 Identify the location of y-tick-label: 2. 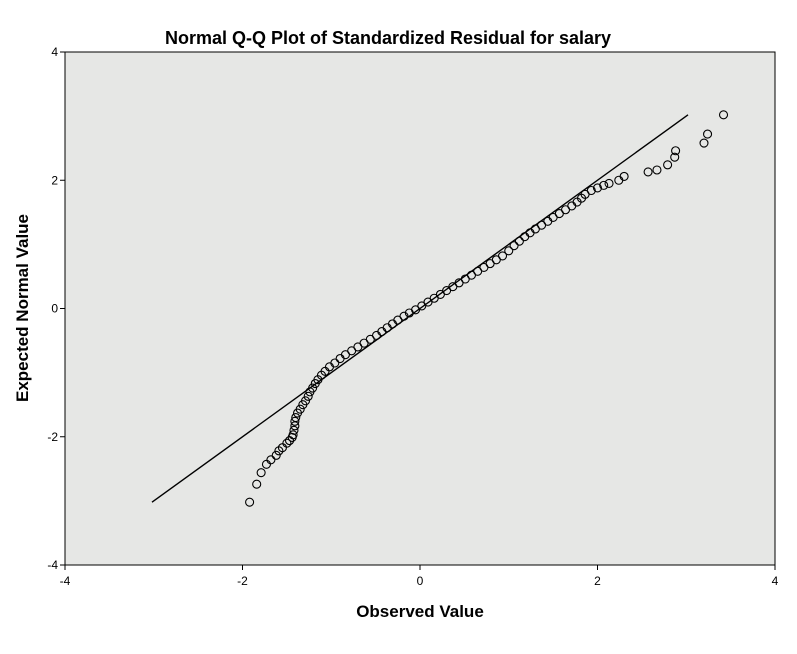
(54, 180).